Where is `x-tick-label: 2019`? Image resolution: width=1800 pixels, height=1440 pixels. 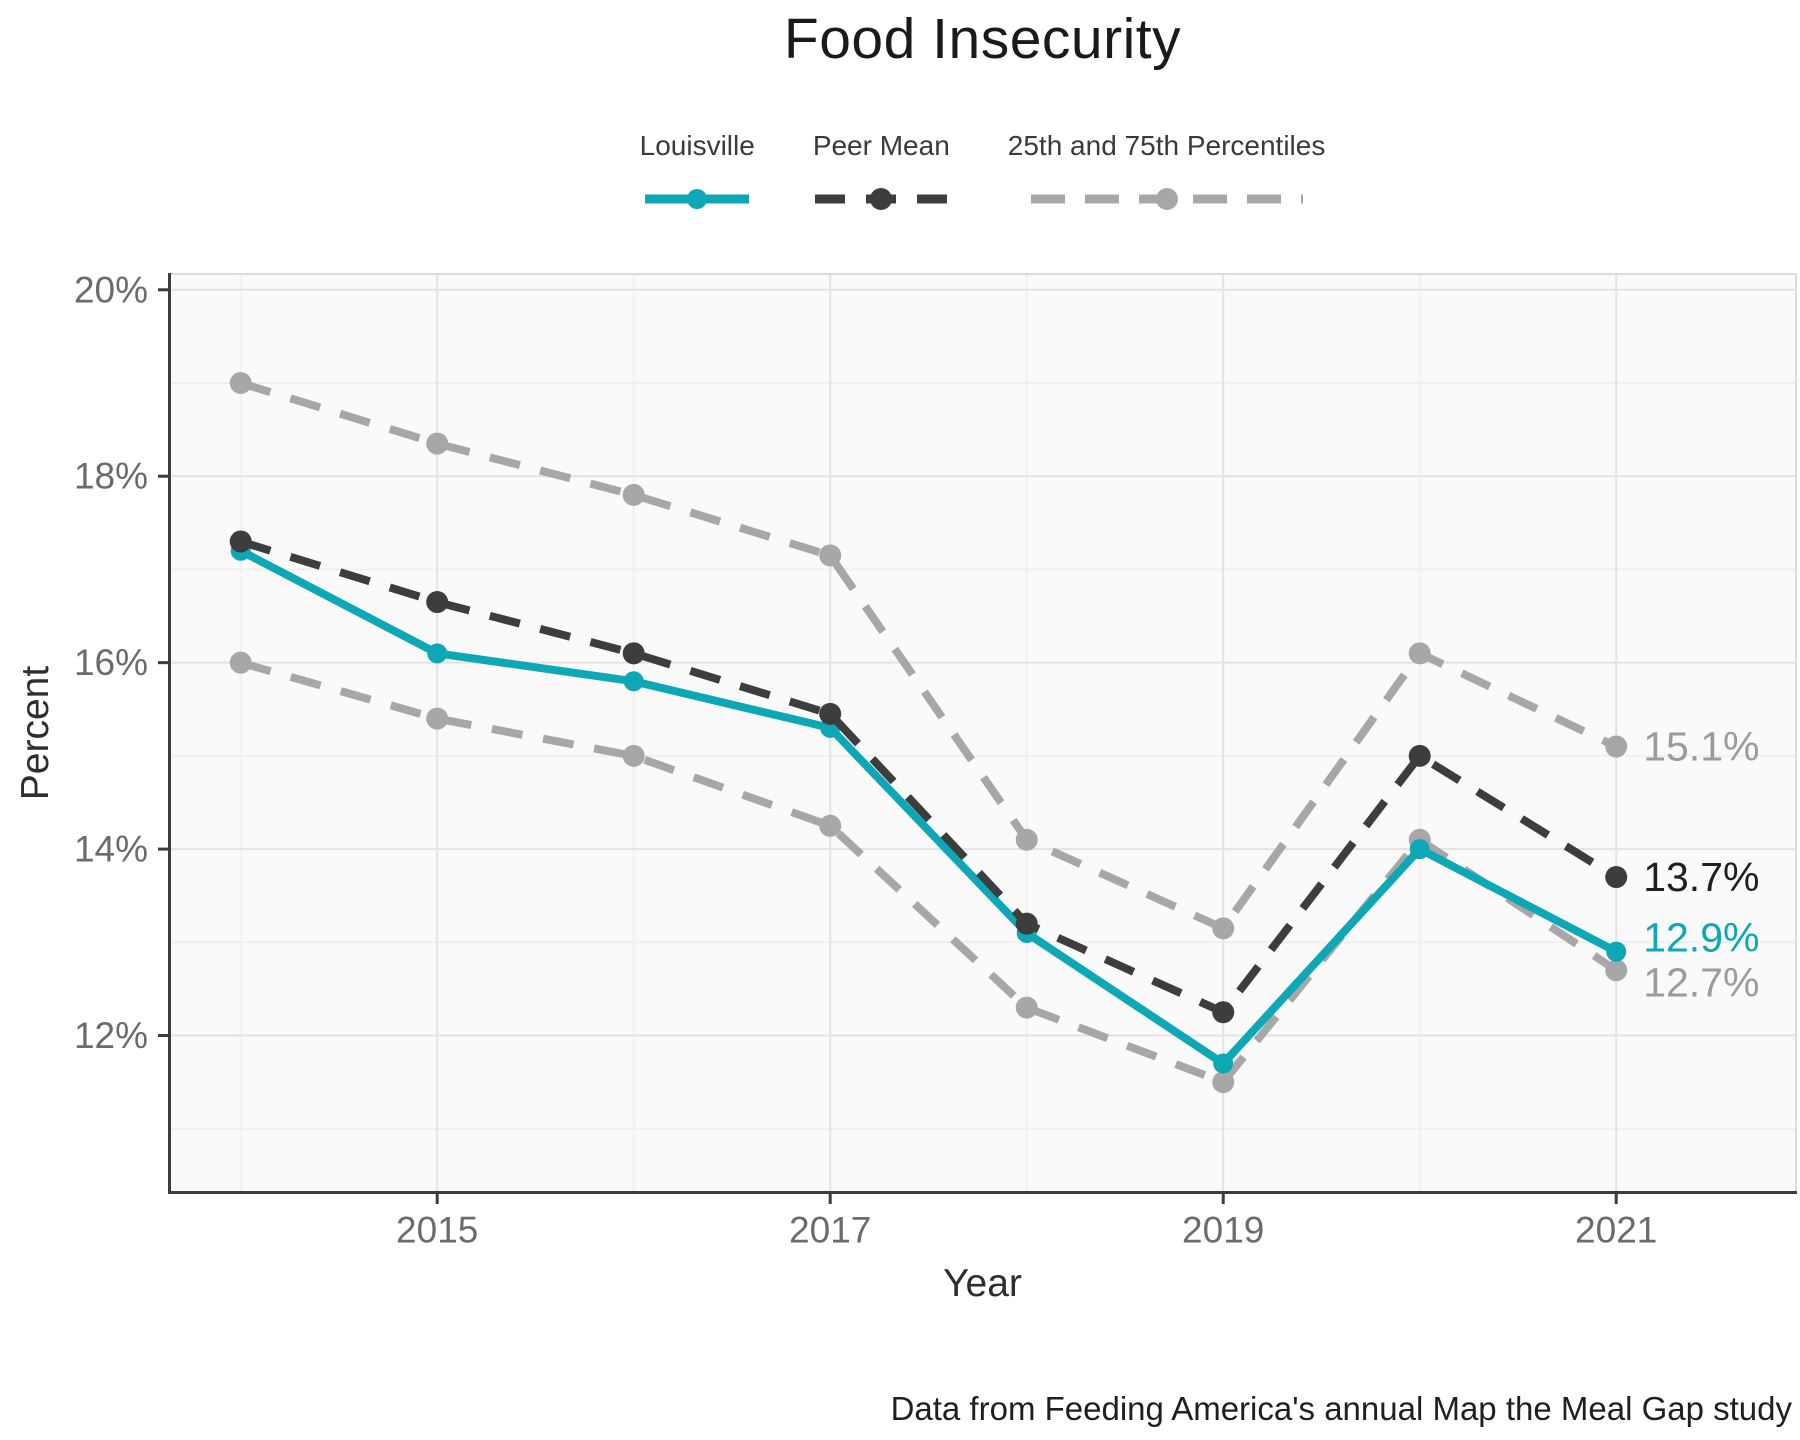
x-tick-label: 2019 is located at coordinates (1223, 1229).